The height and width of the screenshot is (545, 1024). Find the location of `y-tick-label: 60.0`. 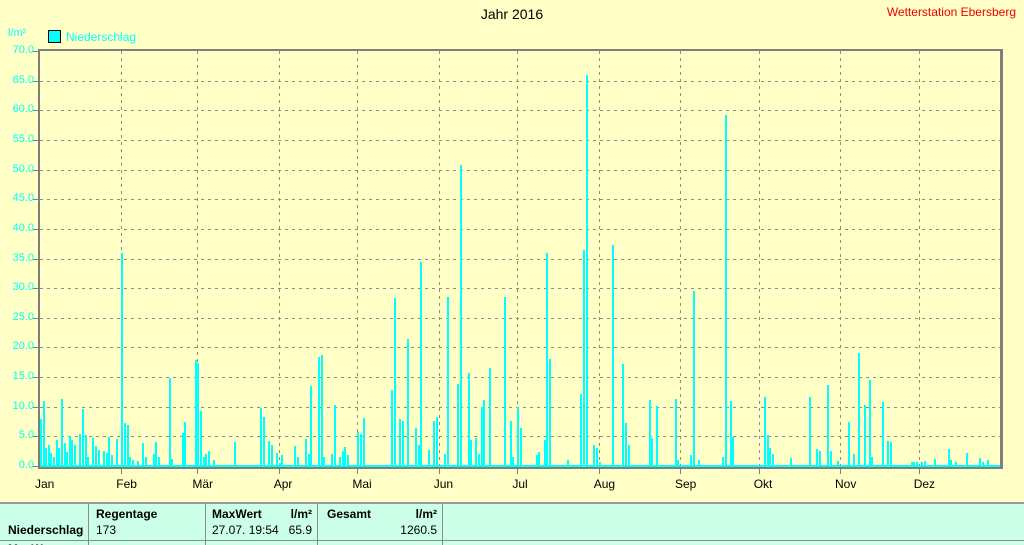

y-tick-label: 60.0 is located at coordinates (23, 109).